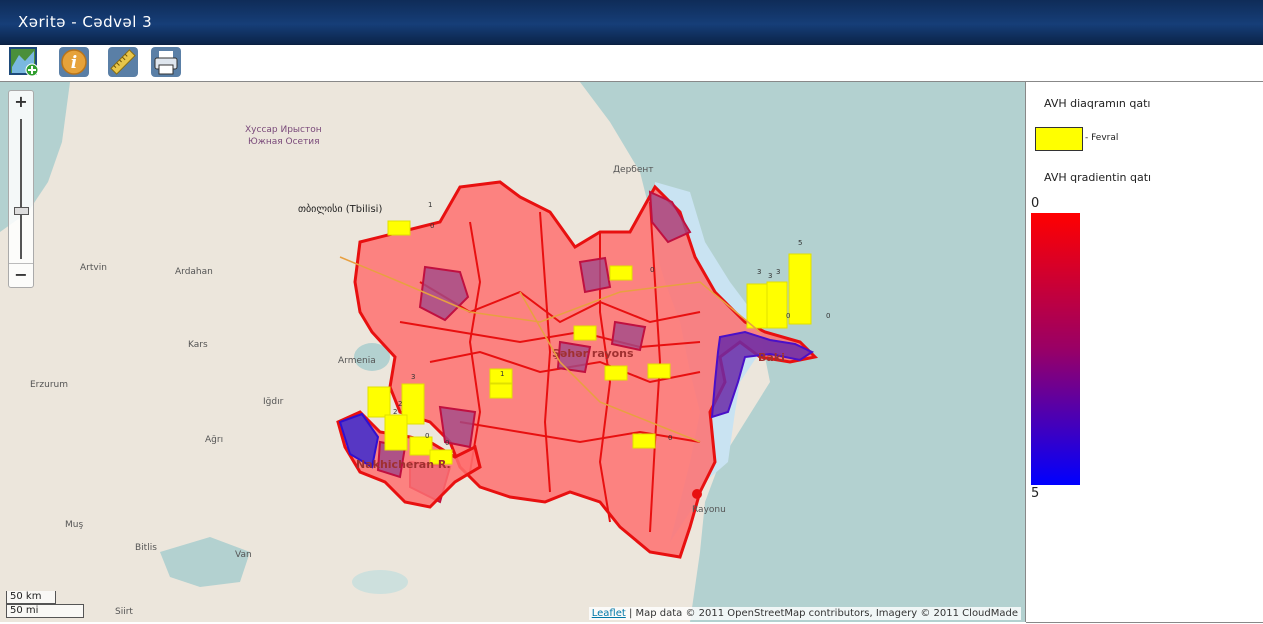 This screenshot has height=624, width=1263. I want to click on map-add-icon, so click(24, 62).